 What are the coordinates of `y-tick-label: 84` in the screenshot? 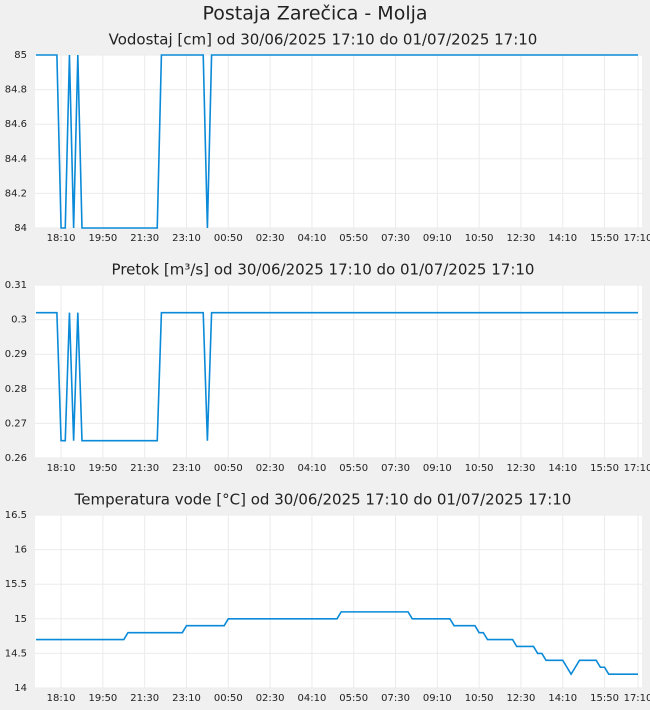 It's located at (20, 228).